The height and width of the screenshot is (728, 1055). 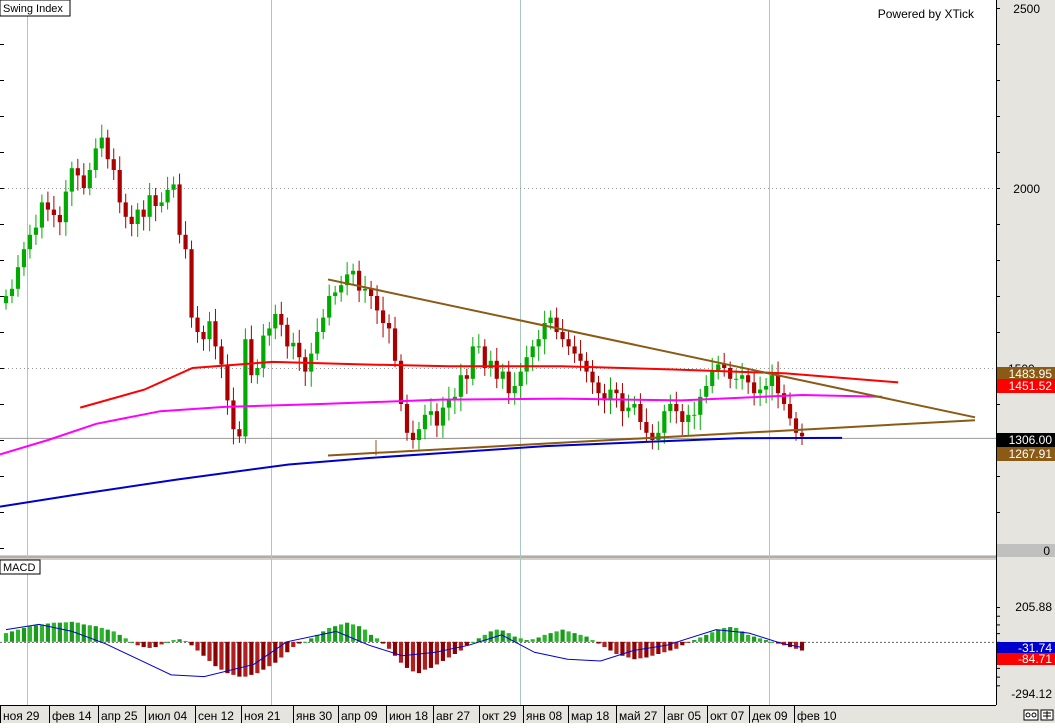 I want to click on scroll-icon, so click(x=1031, y=715).